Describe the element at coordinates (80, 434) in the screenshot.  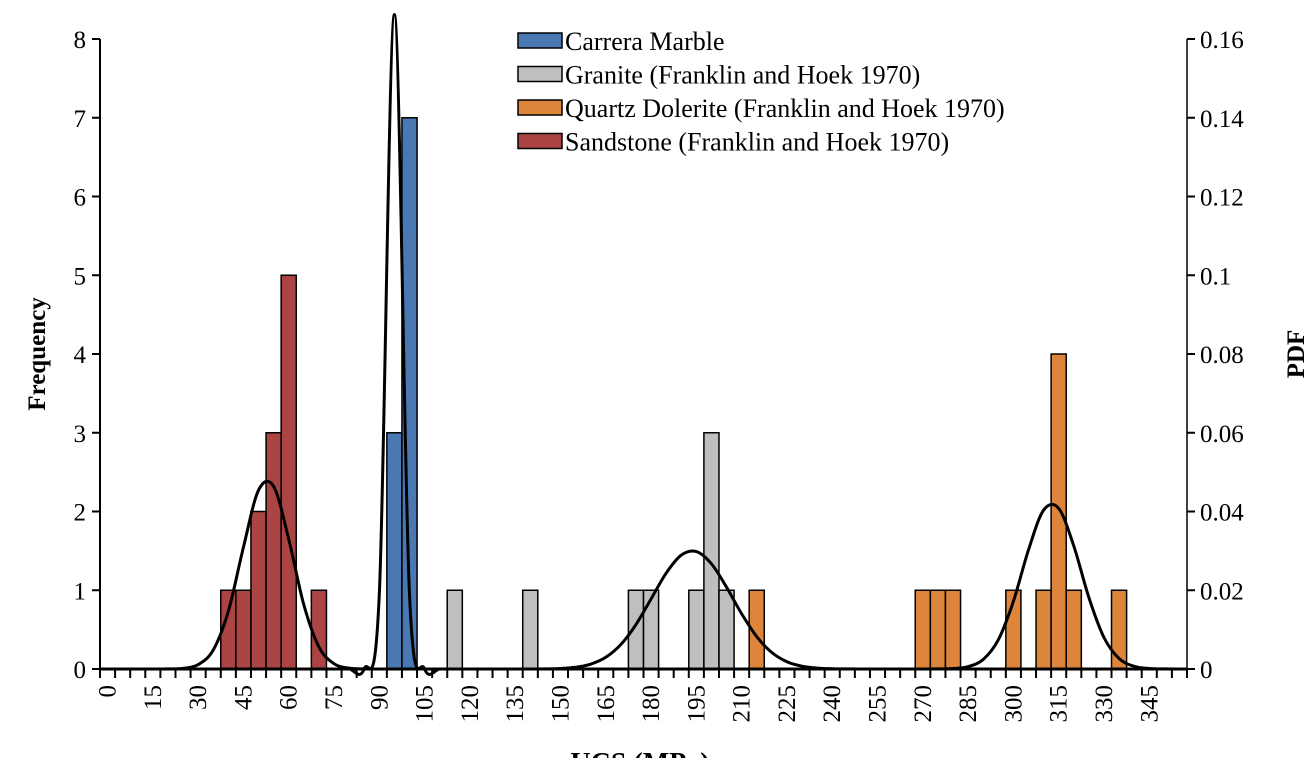
I see `y-tick-label: 3` at that location.